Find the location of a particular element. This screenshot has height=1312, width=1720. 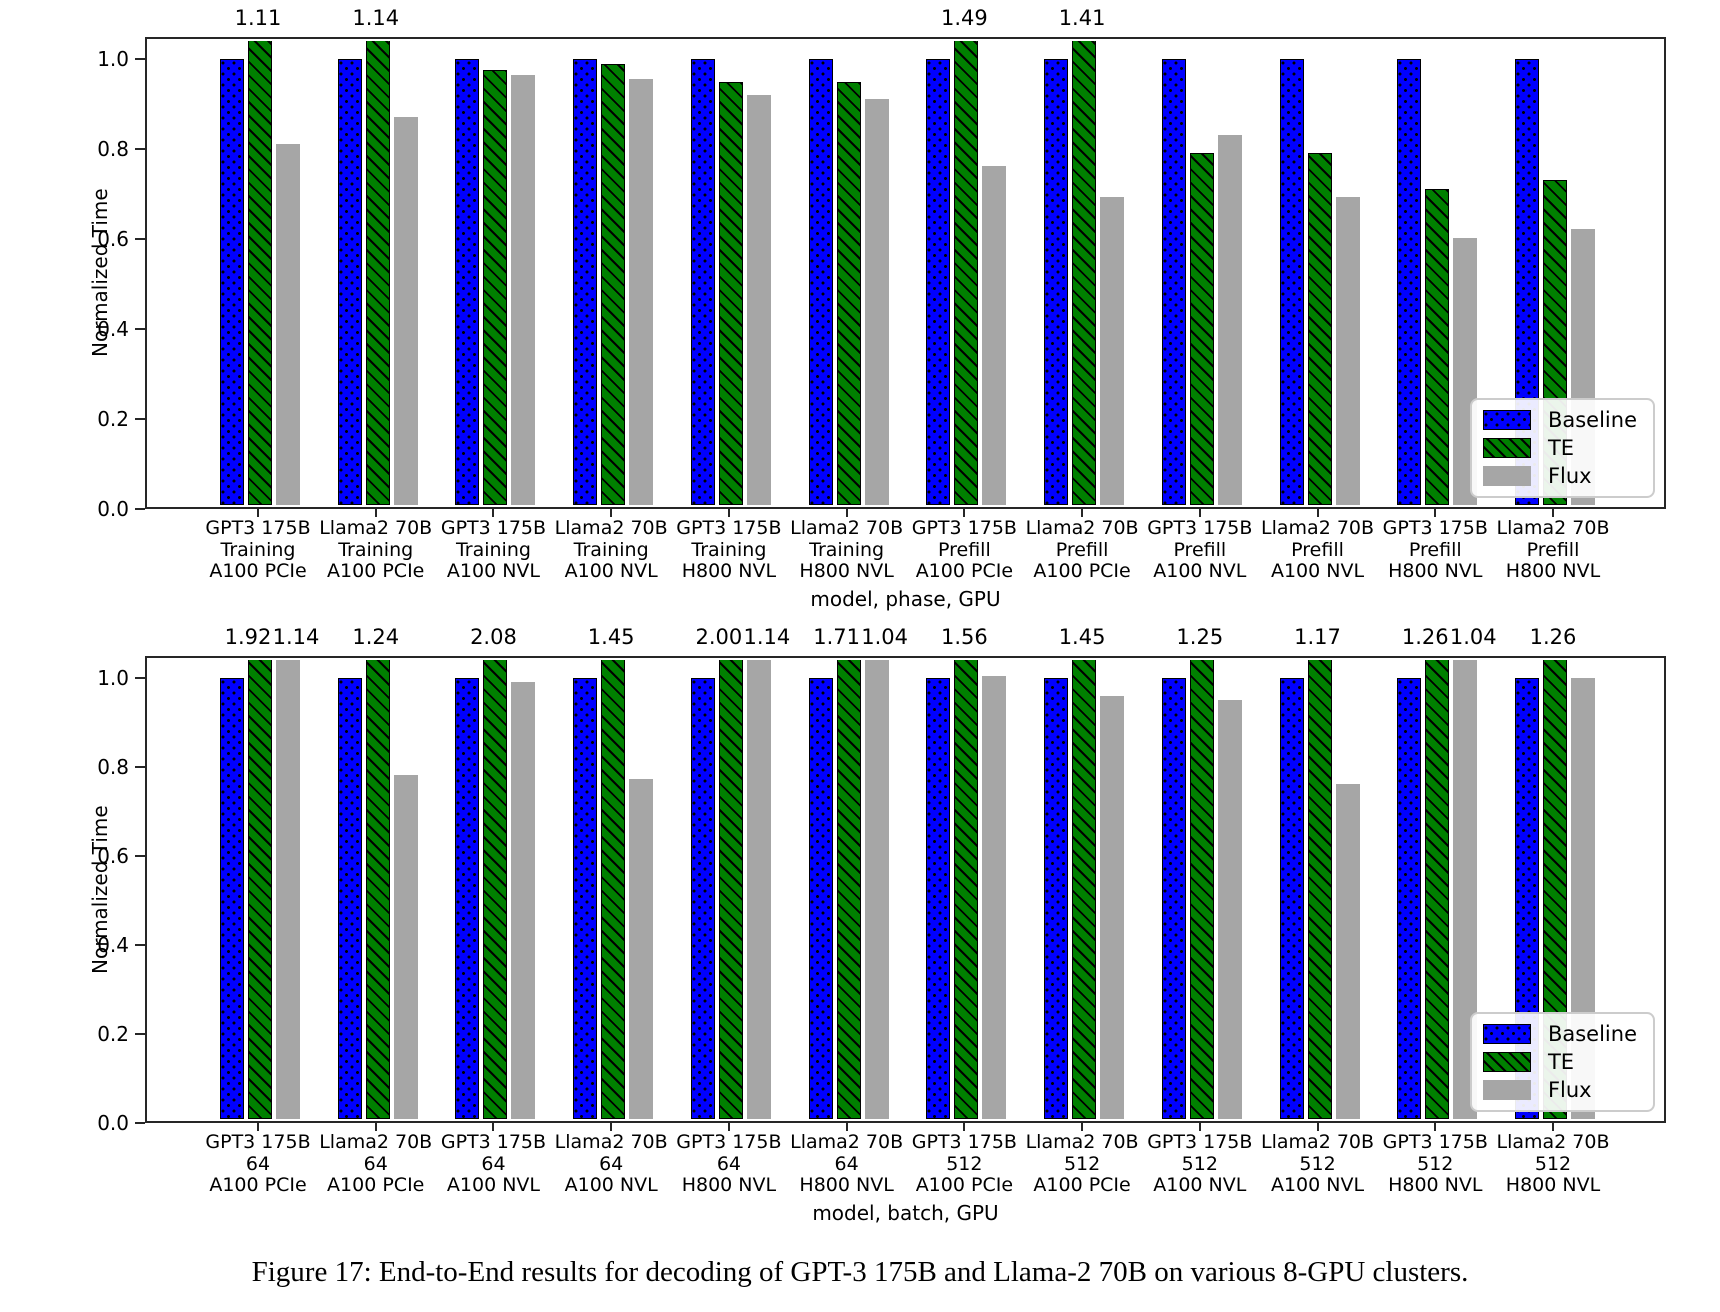

legend-label-baseline: Baseline is located at coordinates (1592, 1034).